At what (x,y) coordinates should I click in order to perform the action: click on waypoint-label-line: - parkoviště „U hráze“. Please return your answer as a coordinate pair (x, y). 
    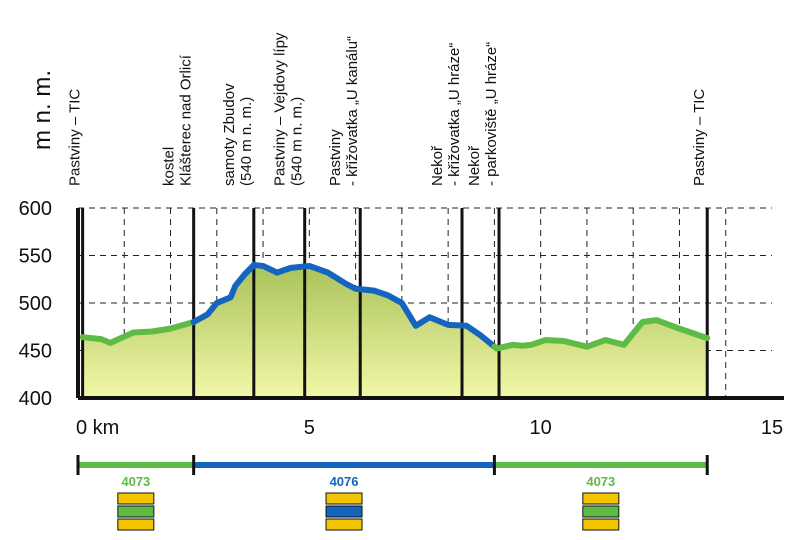
    Looking at the image, I should click on (491, 114).